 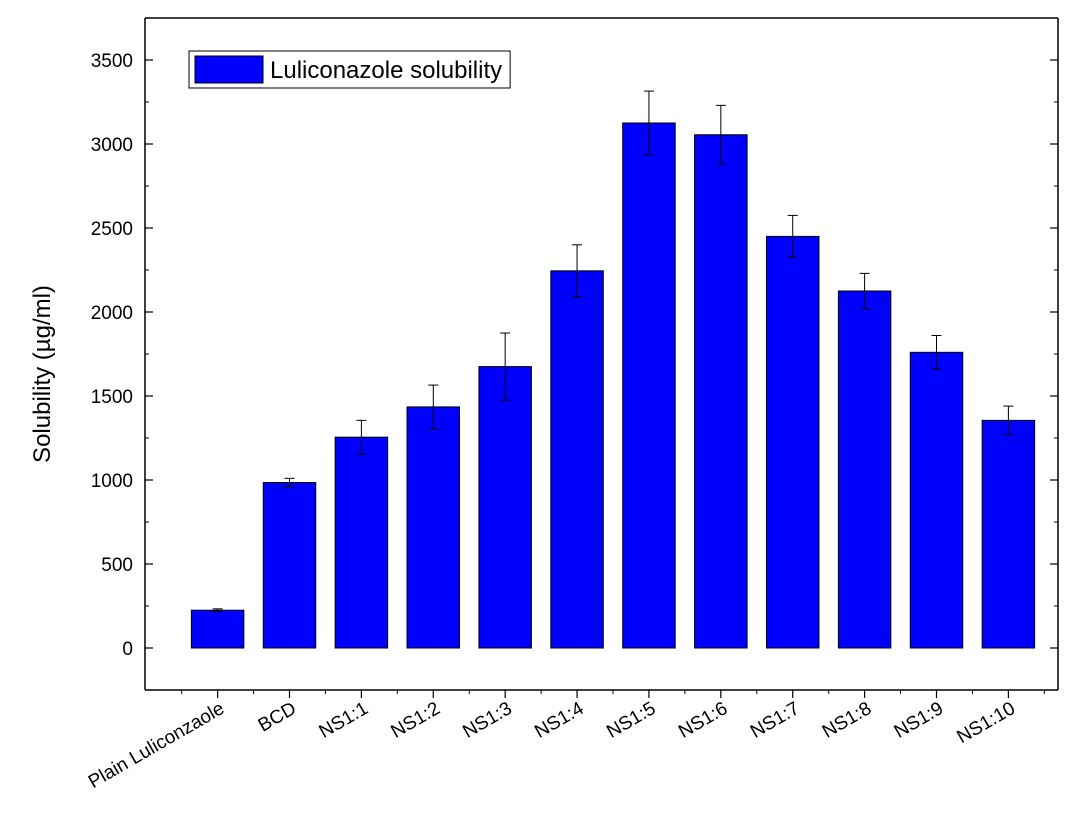 I want to click on y-tick-label: 1000, so click(x=112, y=481).